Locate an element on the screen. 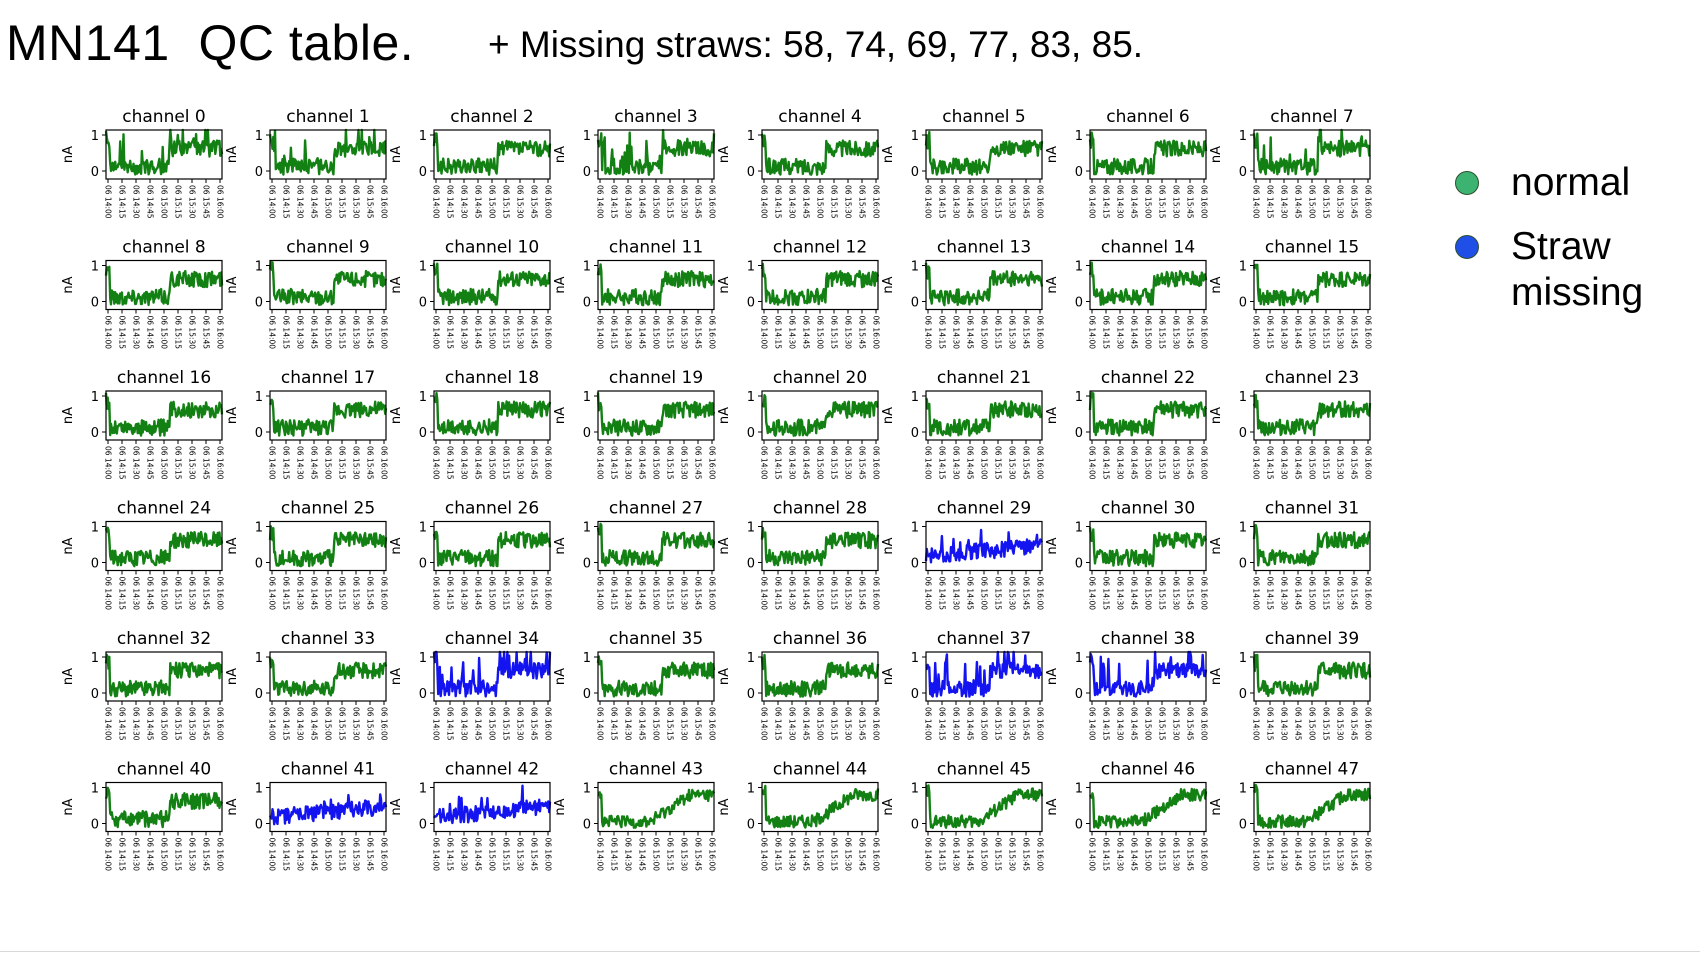 This screenshot has height=954, width=1700. panel-title: channel 10 is located at coordinates (492, 248).